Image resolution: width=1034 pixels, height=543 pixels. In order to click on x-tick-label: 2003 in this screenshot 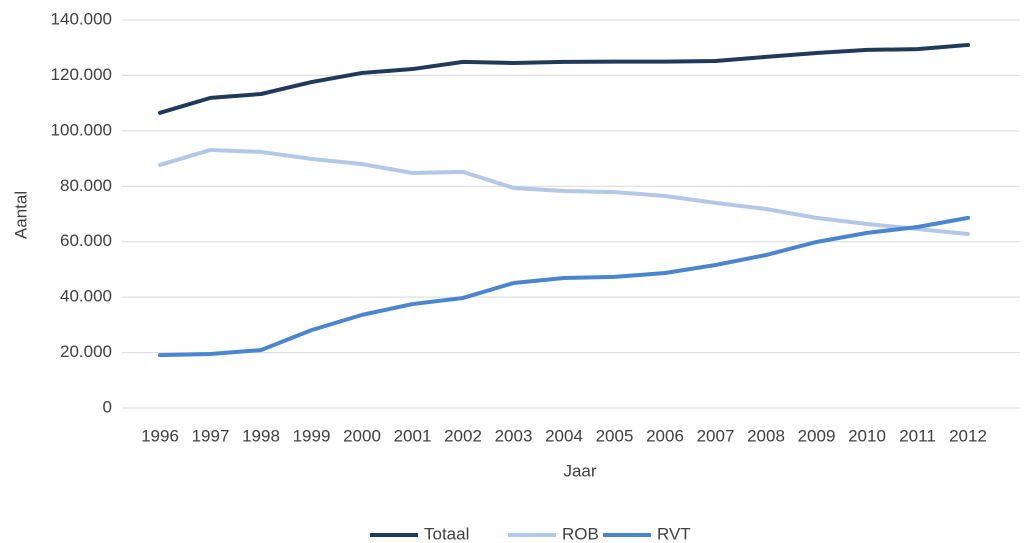, I will do `click(514, 435)`.